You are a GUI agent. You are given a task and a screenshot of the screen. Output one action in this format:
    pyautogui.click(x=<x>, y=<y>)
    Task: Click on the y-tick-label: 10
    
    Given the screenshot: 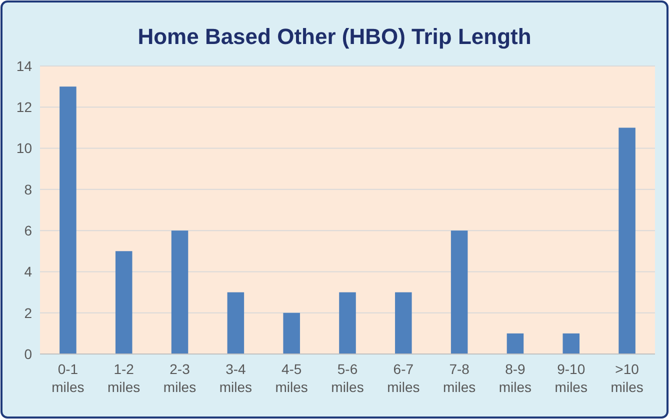 What is the action you would take?
    pyautogui.click(x=24, y=148)
    